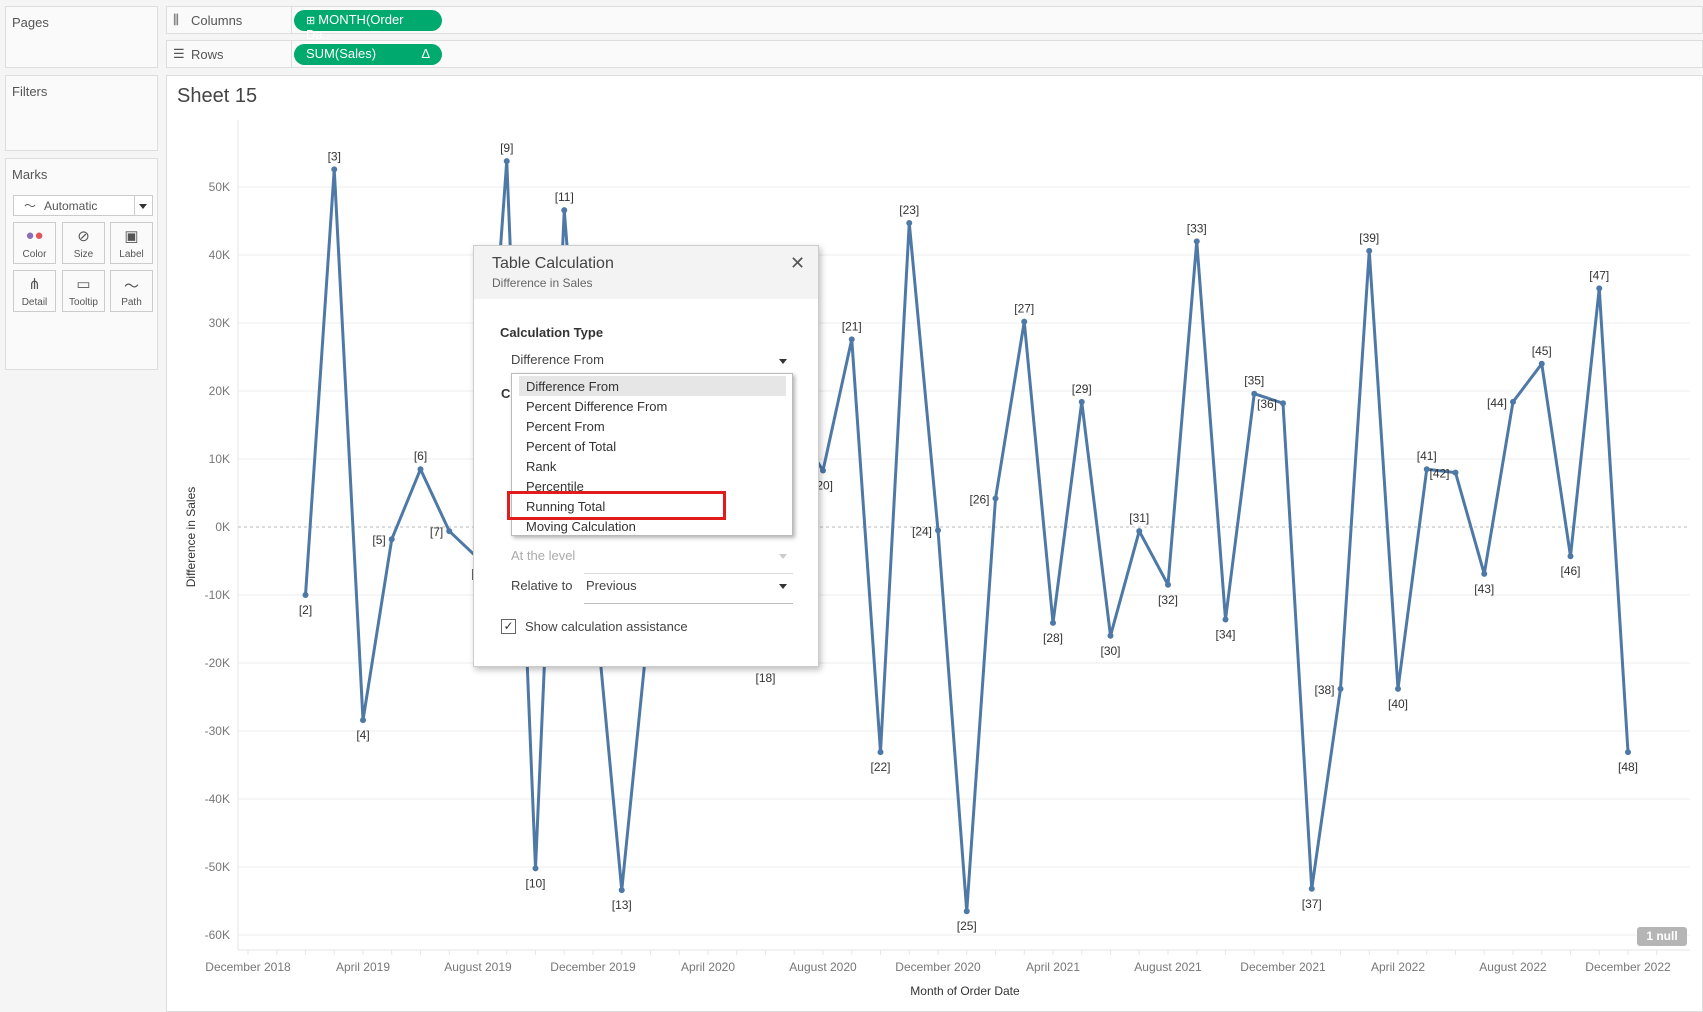 This screenshot has height=1012, width=1703. What do you see at coordinates (798, 263) in the screenshot?
I see `close-icon: ✕` at bounding box center [798, 263].